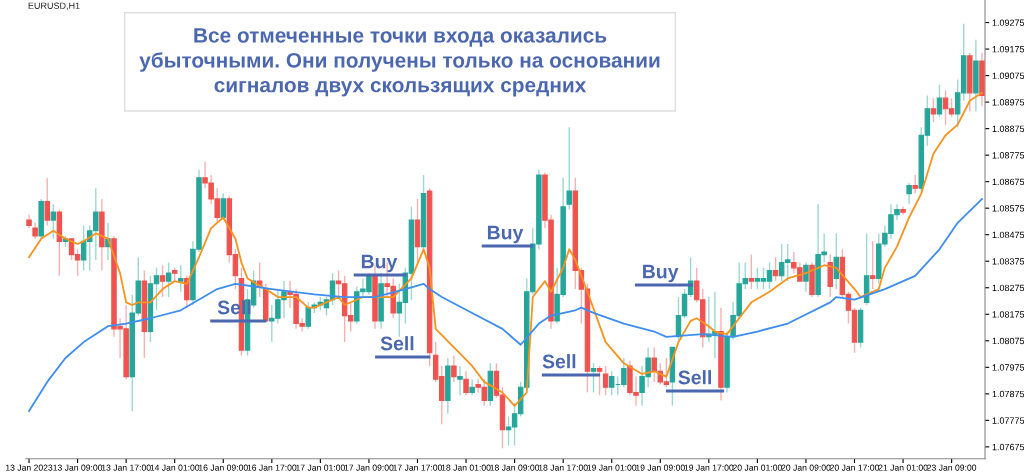 This screenshot has height=473, width=1024. What do you see at coordinates (126, 467) in the screenshot?
I see `x-tick-label: 13 Jan 17:00` at bounding box center [126, 467].